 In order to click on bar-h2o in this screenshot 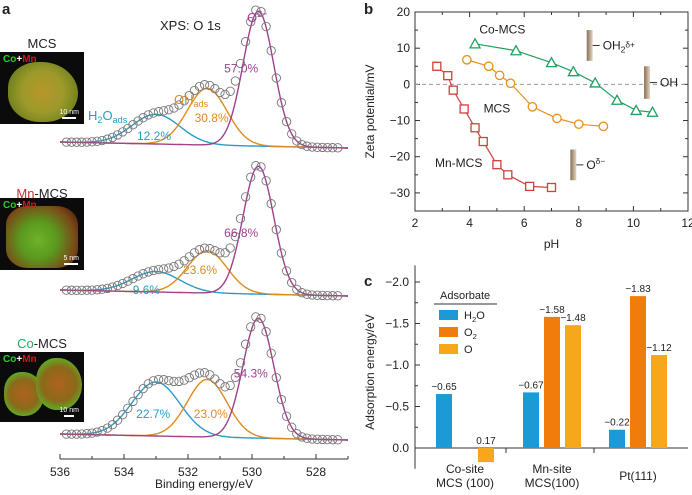, I will do `click(617, 438)`.